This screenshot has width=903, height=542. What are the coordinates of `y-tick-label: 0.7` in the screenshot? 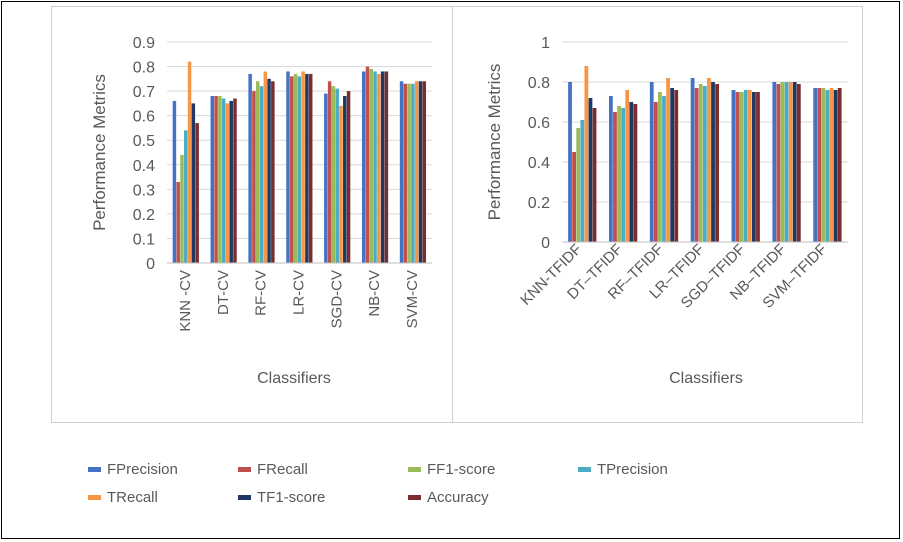 It's located at (144, 92).